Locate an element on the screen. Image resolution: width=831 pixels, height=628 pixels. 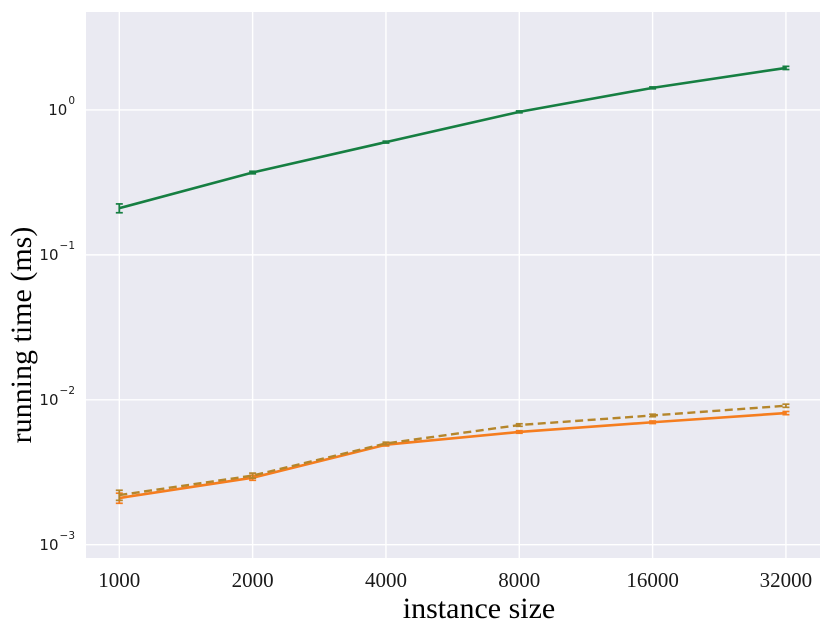
y-tick-label: 10⁰ is located at coordinates (61, 107).